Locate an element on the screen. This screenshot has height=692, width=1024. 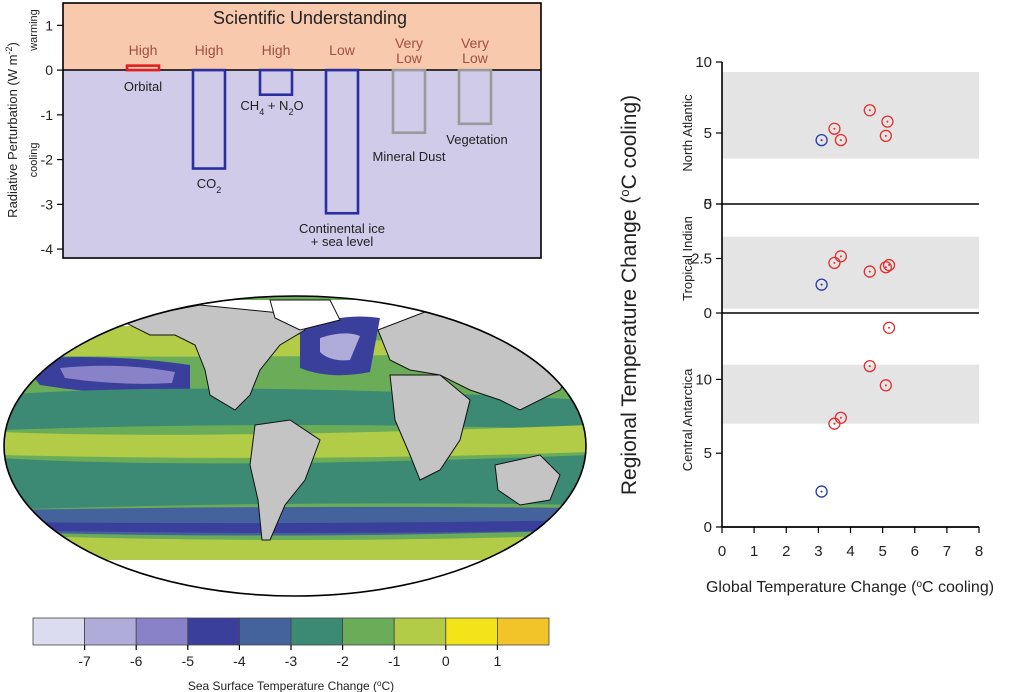
south-america is located at coordinates (285, 480).